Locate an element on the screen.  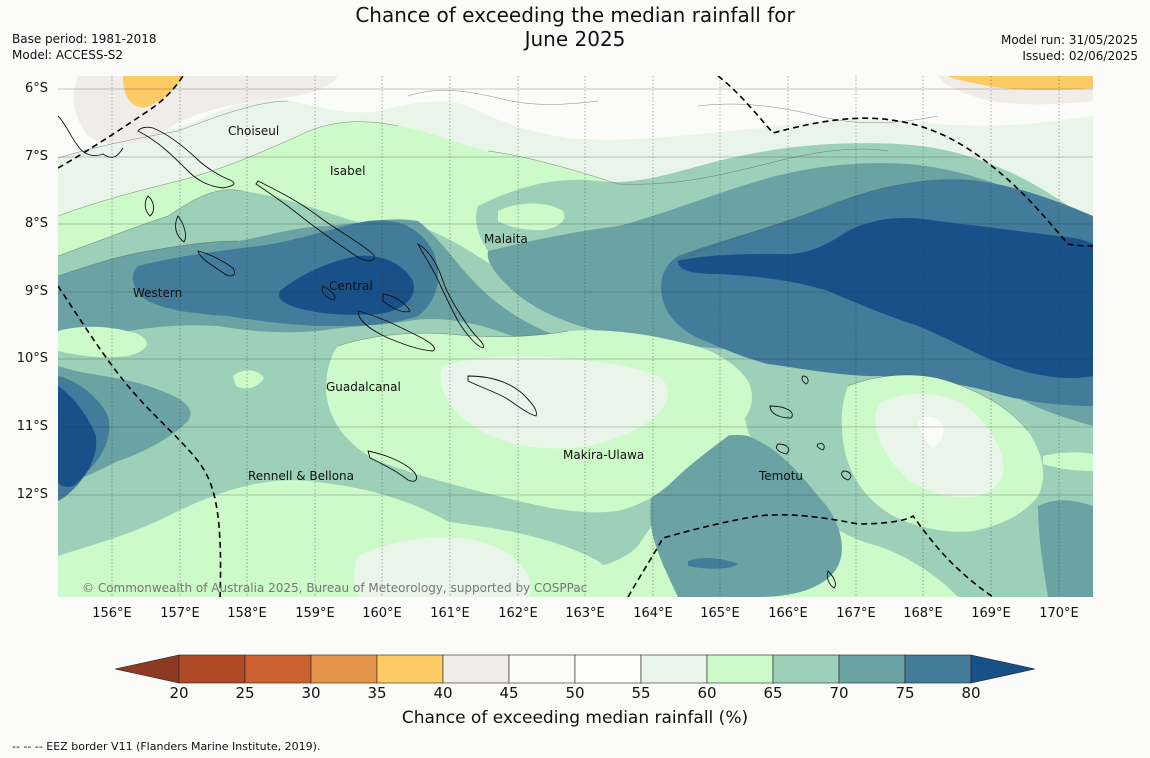
place-label-makira-ulawa: Makira-Ulawa is located at coordinates (603, 455).